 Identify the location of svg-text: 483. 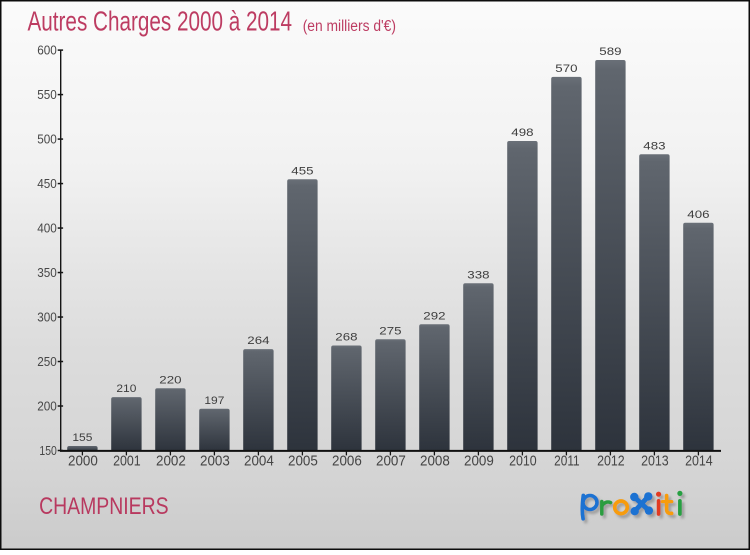
(654, 146).